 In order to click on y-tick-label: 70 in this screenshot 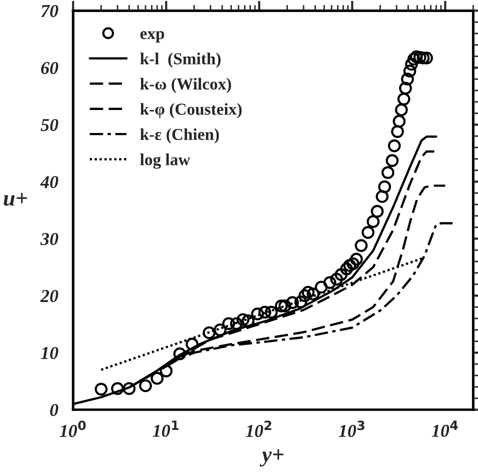, I will do `click(49, 11)`.